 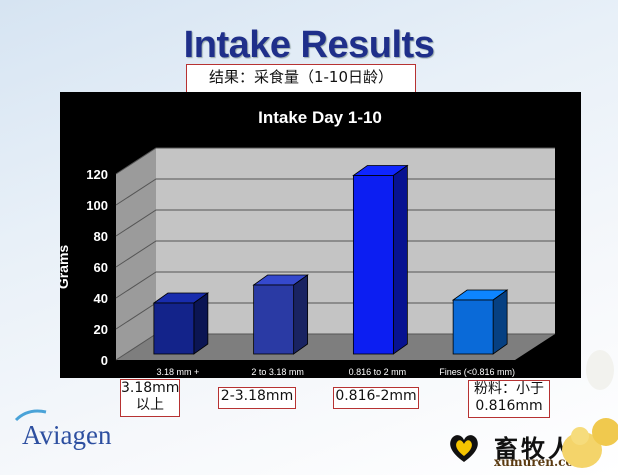 What do you see at coordinates (97, 174) in the screenshot?
I see `y-tick-label: 120` at bounding box center [97, 174].